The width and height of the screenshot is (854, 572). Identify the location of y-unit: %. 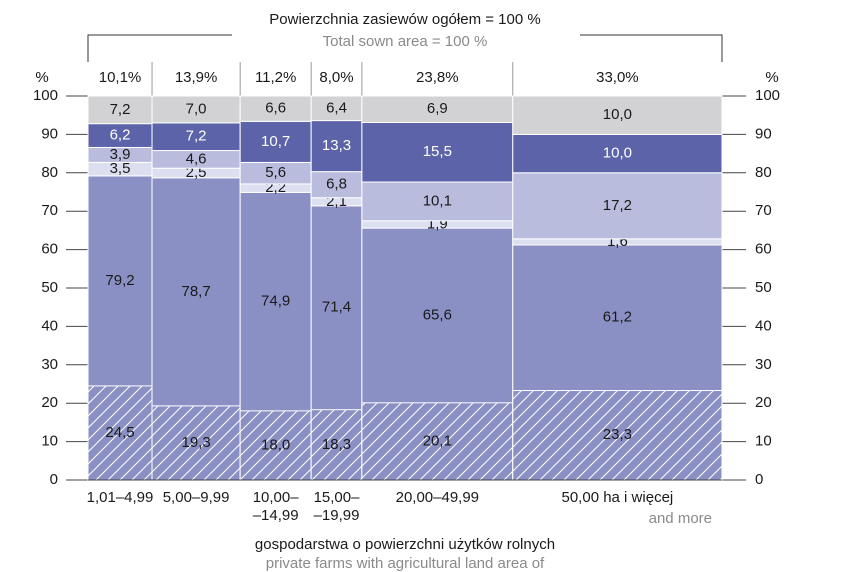
(41, 77).